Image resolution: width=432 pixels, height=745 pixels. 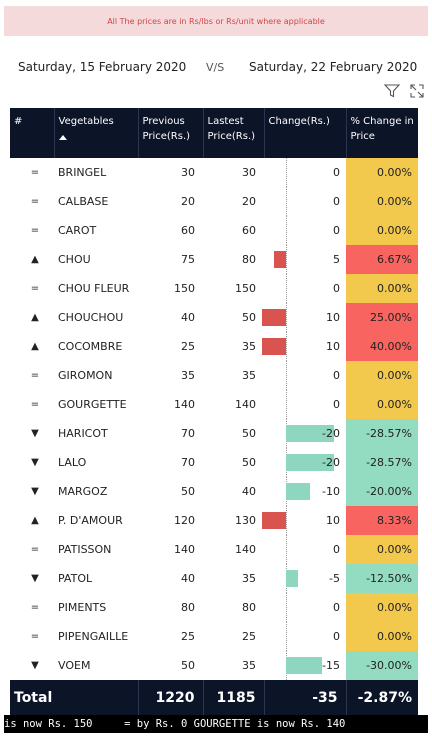 What do you see at coordinates (188, 201) in the screenshot?
I see `previous-price: 20` at bounding box center [188, 201].